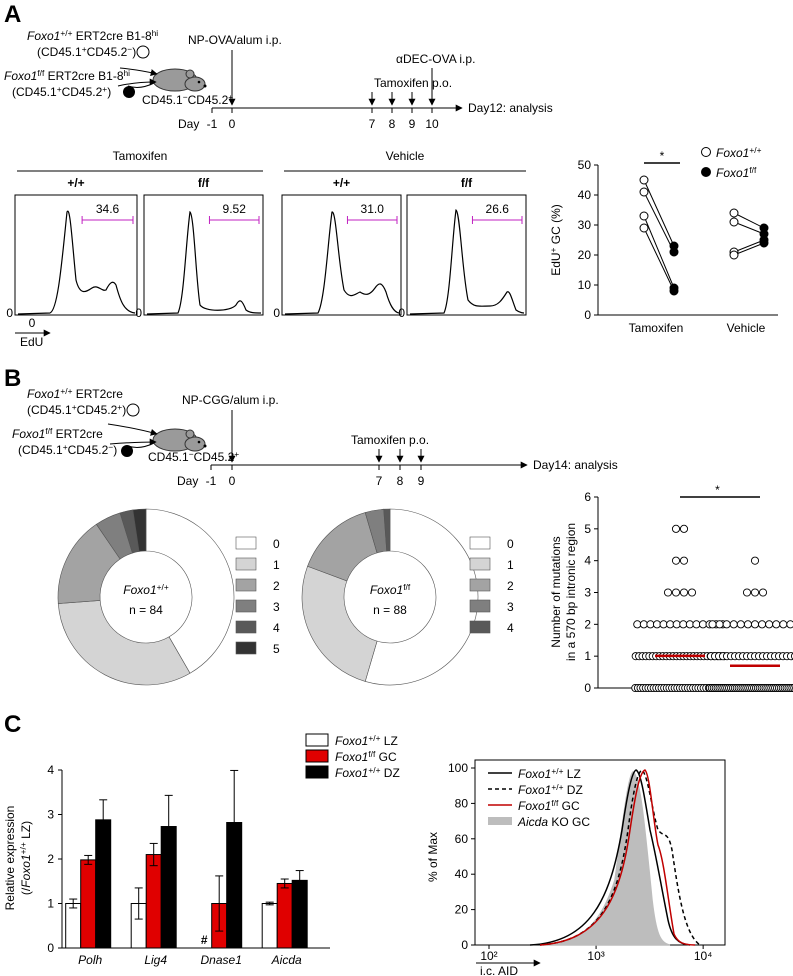  Describe the element at coordinates (146, 589) in the screenshot. I see `pie-center-label: Foxo1+/+` at that location.